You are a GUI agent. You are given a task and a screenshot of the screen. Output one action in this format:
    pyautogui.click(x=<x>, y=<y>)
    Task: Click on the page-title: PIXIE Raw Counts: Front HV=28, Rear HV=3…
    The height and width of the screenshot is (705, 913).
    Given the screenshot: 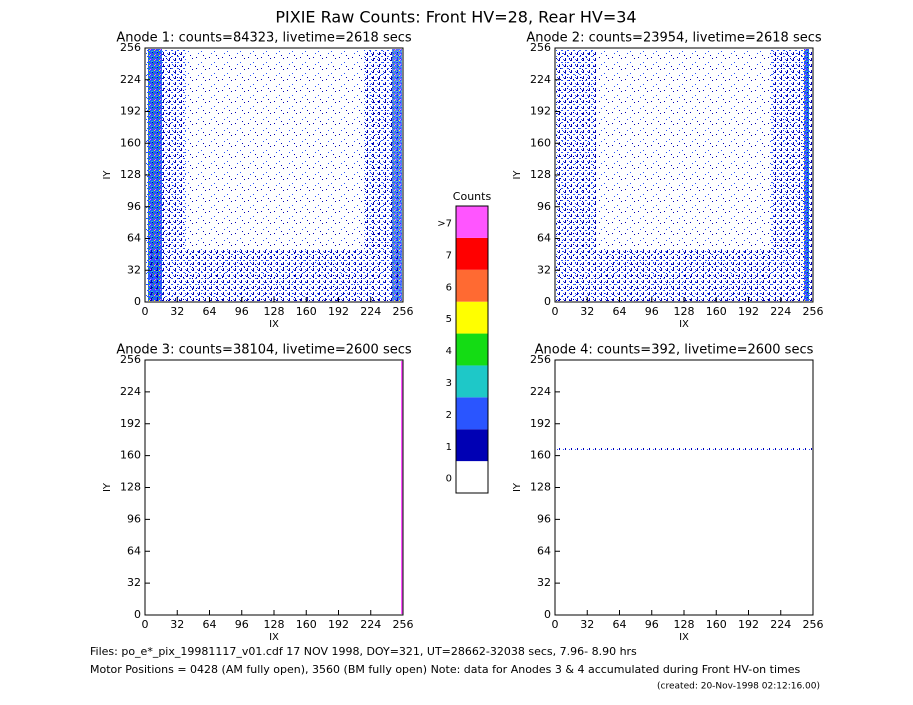 What is the action you would take?
    pyautogui.click(x=455, y=17)
    